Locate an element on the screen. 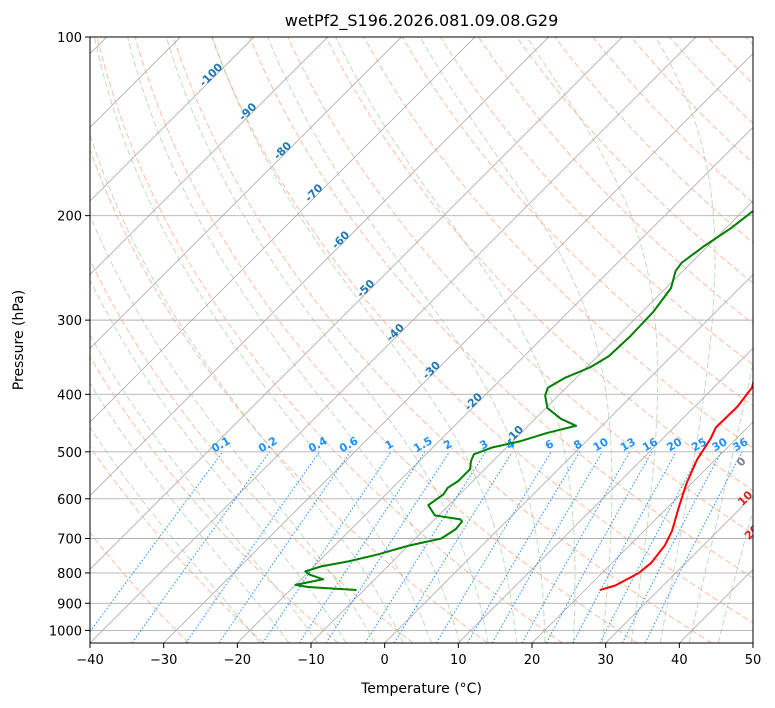  y-tick-label: 1000 is located at coordinates (65, 631).